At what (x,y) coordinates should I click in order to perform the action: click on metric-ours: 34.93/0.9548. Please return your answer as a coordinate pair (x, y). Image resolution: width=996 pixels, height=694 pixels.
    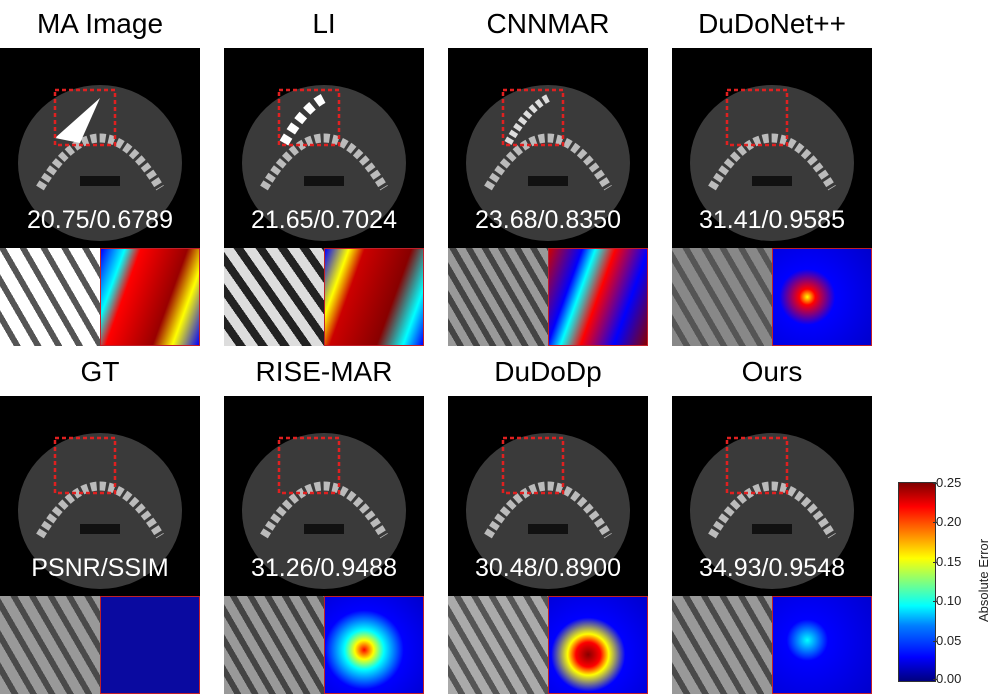
    Looking at the image, I should click on (772, 568).